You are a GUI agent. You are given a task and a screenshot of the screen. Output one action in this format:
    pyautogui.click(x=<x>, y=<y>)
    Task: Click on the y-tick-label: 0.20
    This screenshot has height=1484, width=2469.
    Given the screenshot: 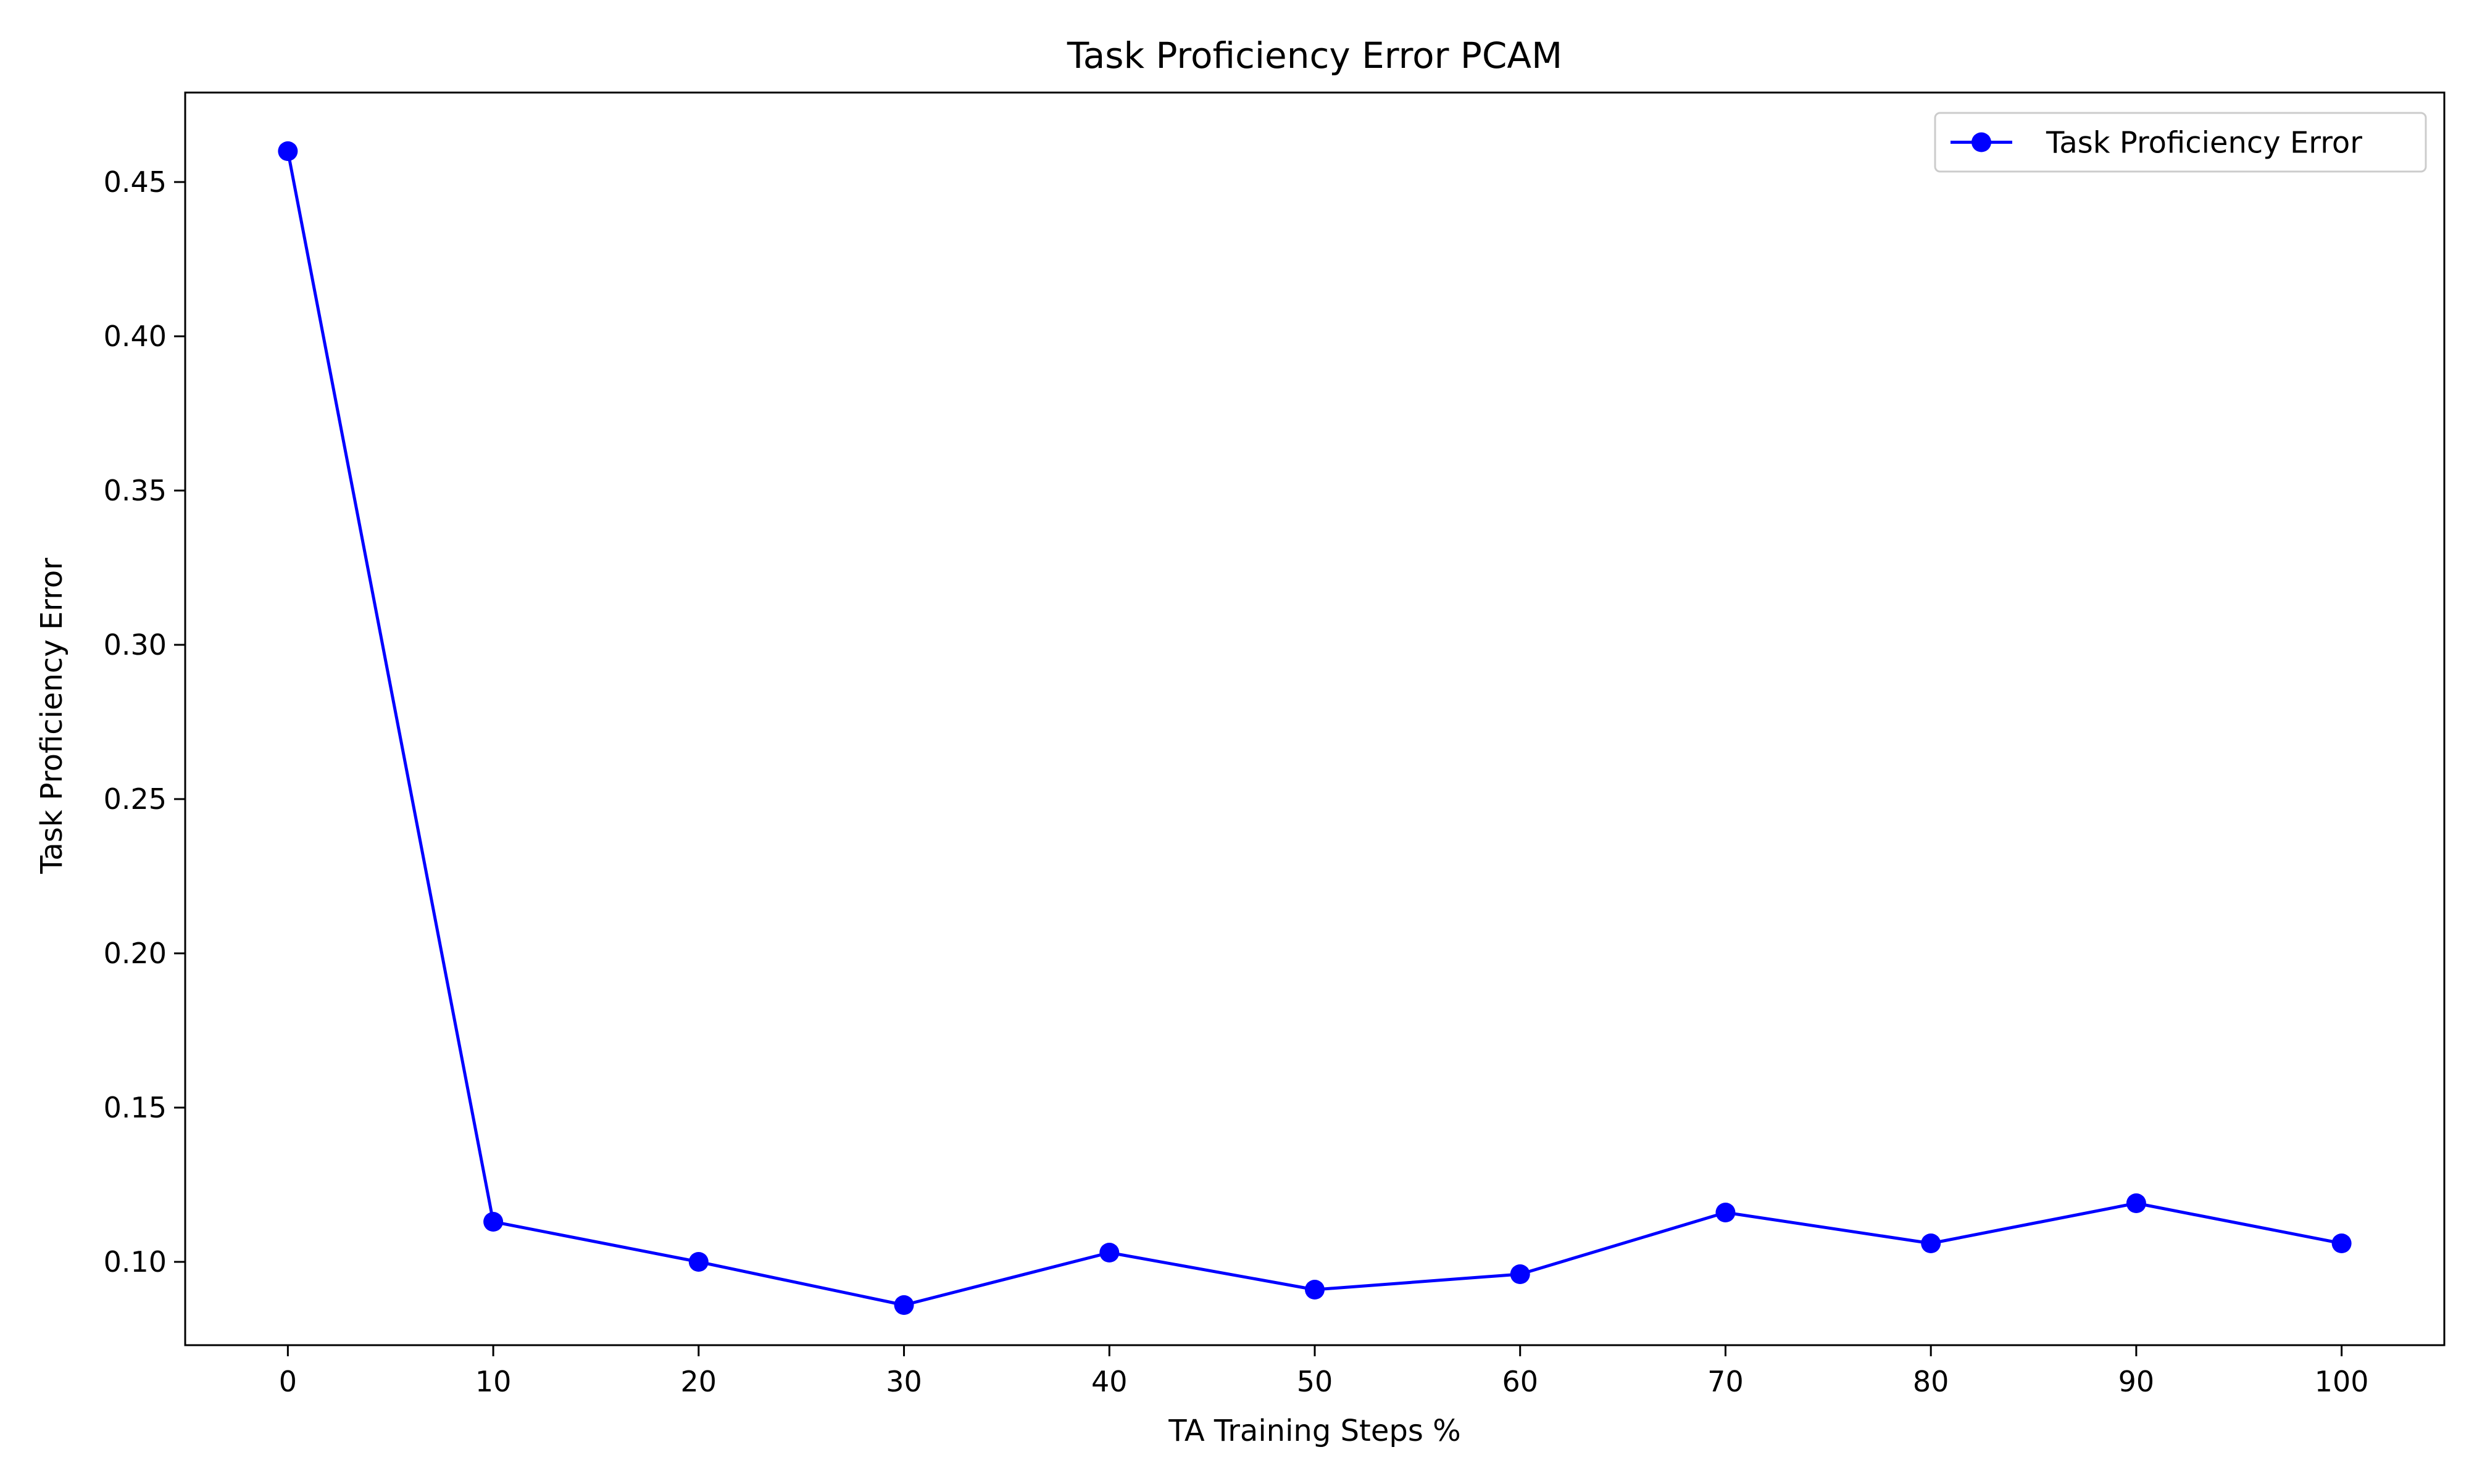 What is the action you would take?
    pyautogui.click(x=135, y=953)
    